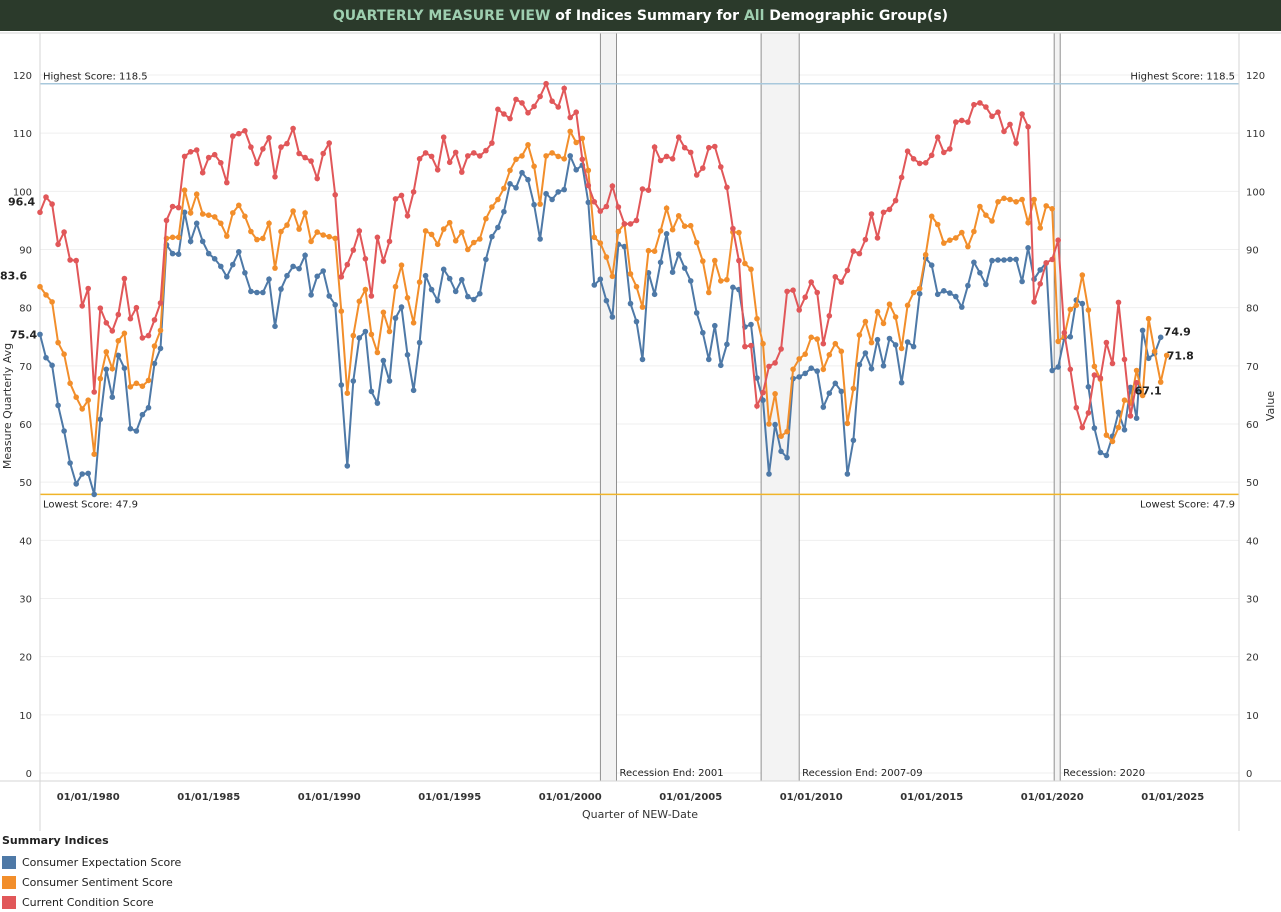  Describe the element at coordinates (1180, 355) in the screenshot. I see `series-end-label: 71.8` at that location.